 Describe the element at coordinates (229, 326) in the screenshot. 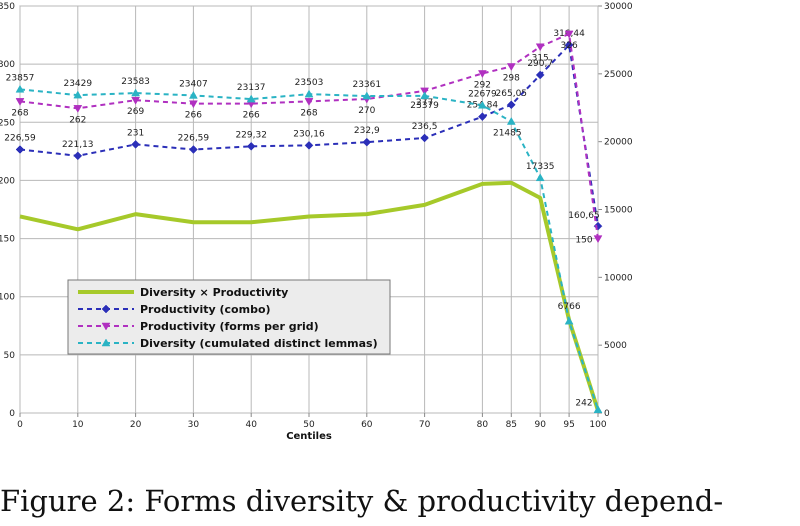

I see `legend-label: Productivity (forms per grid)` at that location.